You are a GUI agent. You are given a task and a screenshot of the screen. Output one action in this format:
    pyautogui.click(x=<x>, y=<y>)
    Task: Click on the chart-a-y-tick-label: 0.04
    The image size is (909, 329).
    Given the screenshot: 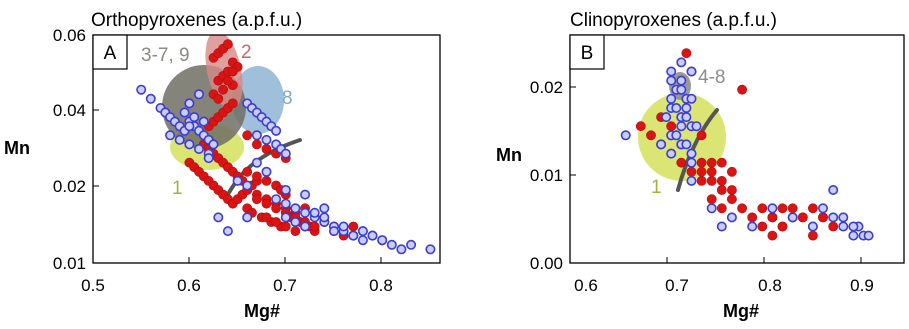 What is the action you would take?
    pyautogui.click(x=69, y=110)
    